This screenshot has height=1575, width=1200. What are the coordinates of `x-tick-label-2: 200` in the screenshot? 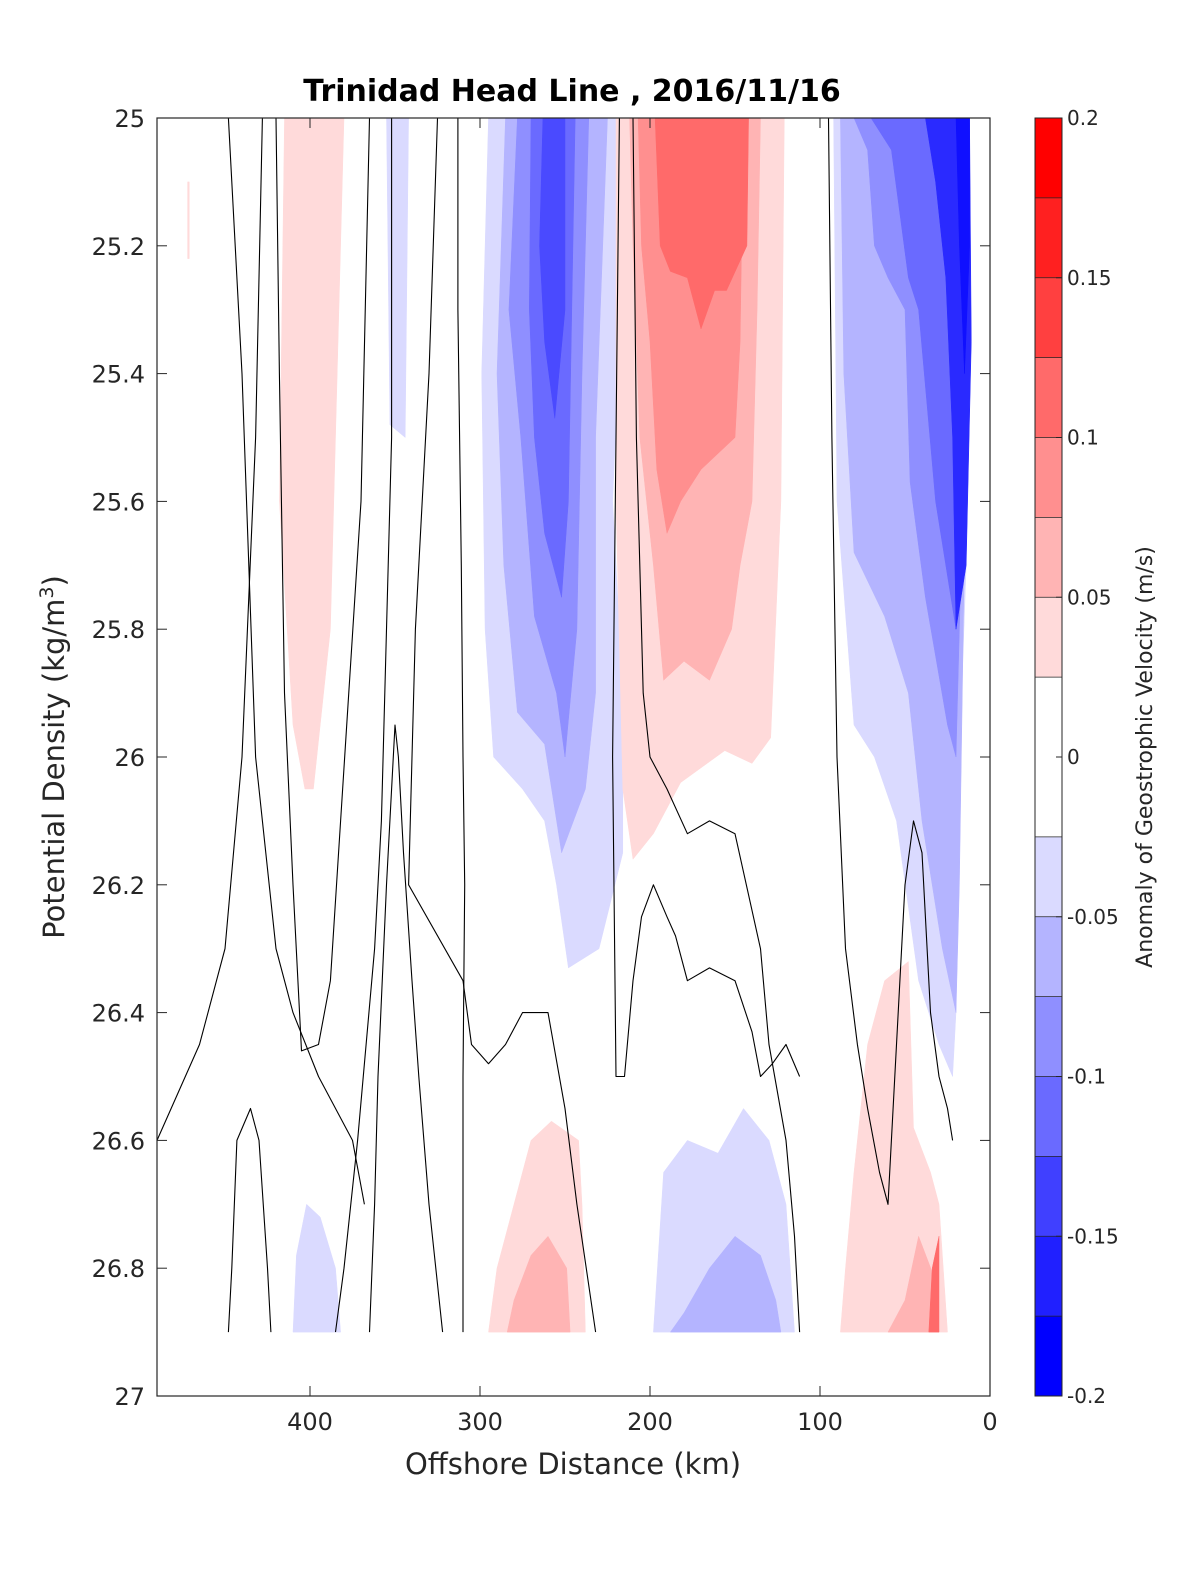 It's located at (650, 1422).